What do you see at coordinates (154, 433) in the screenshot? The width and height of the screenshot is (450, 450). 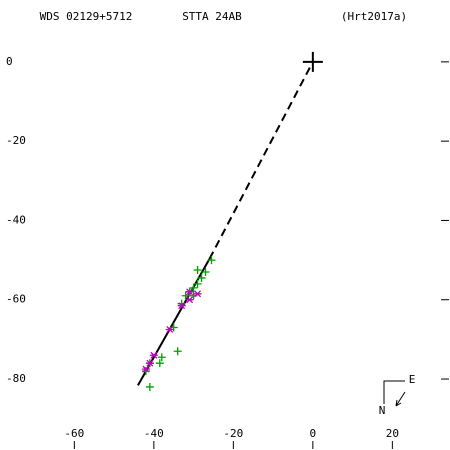 I see `x-tick-label: -40` at bounding box center [154, 433].